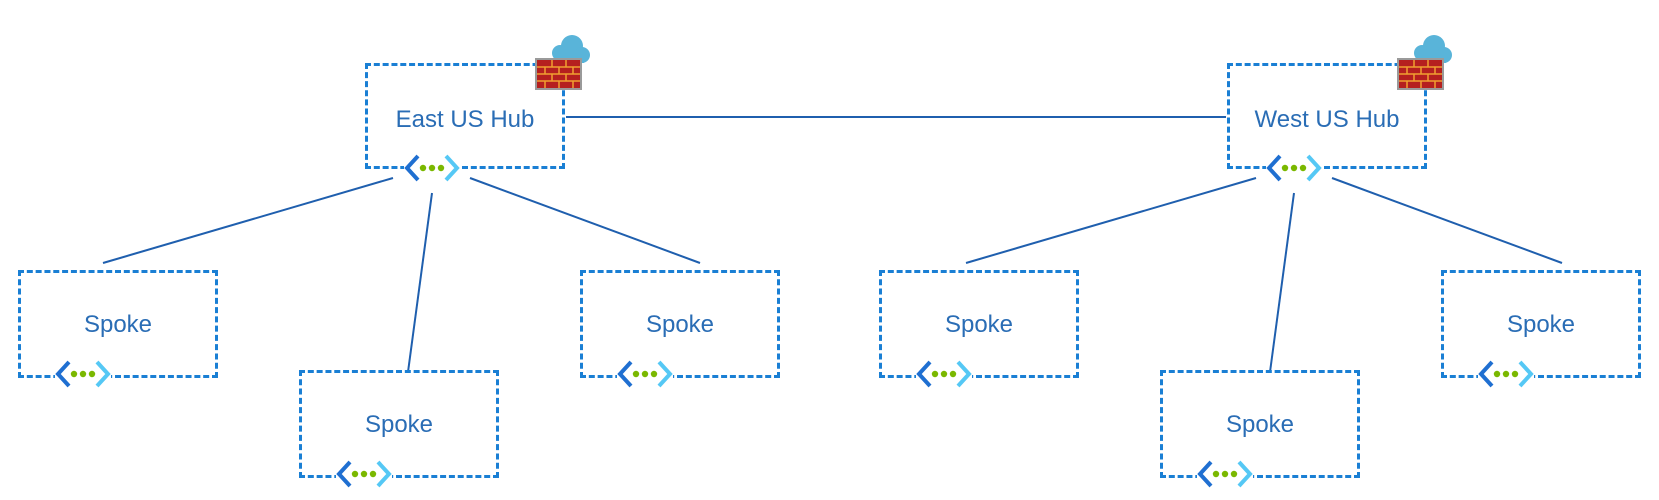 This screenshot has height=500, width=1659. What do you see at coordinates (465, 119) in the screenshot?
I see `hub-label: East US Hub` at bounding box center [465, 119].